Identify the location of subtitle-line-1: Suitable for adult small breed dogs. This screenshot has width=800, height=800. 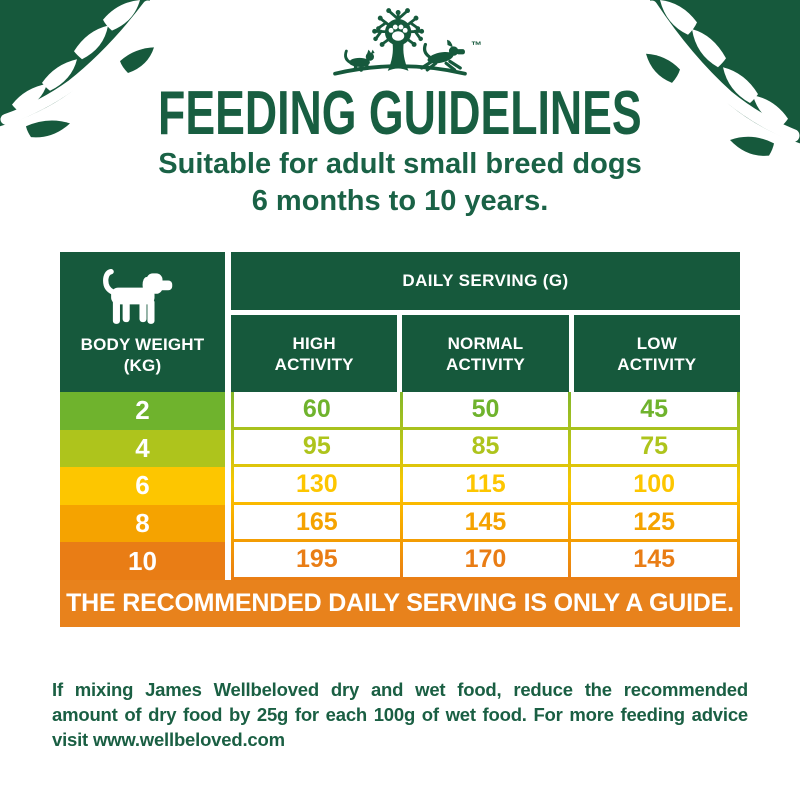
(400, 164).